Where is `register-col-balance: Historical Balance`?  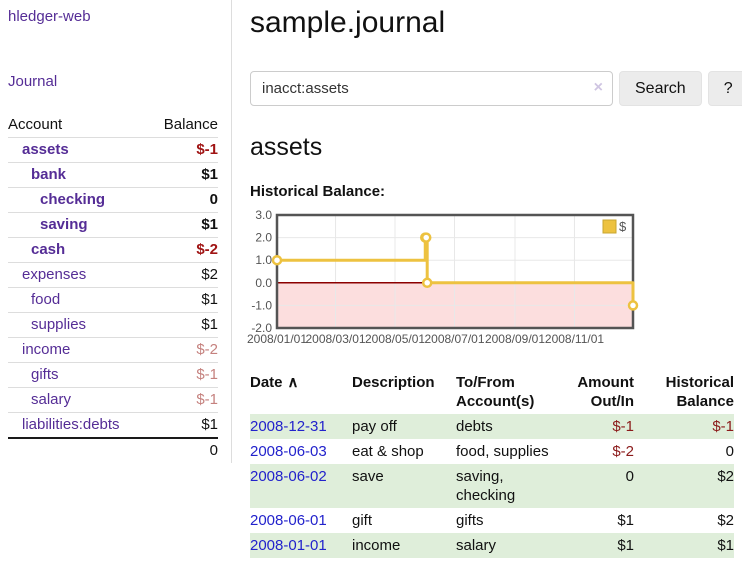
register-col-balance: Historical Balance is located at coordinates (699, 392).